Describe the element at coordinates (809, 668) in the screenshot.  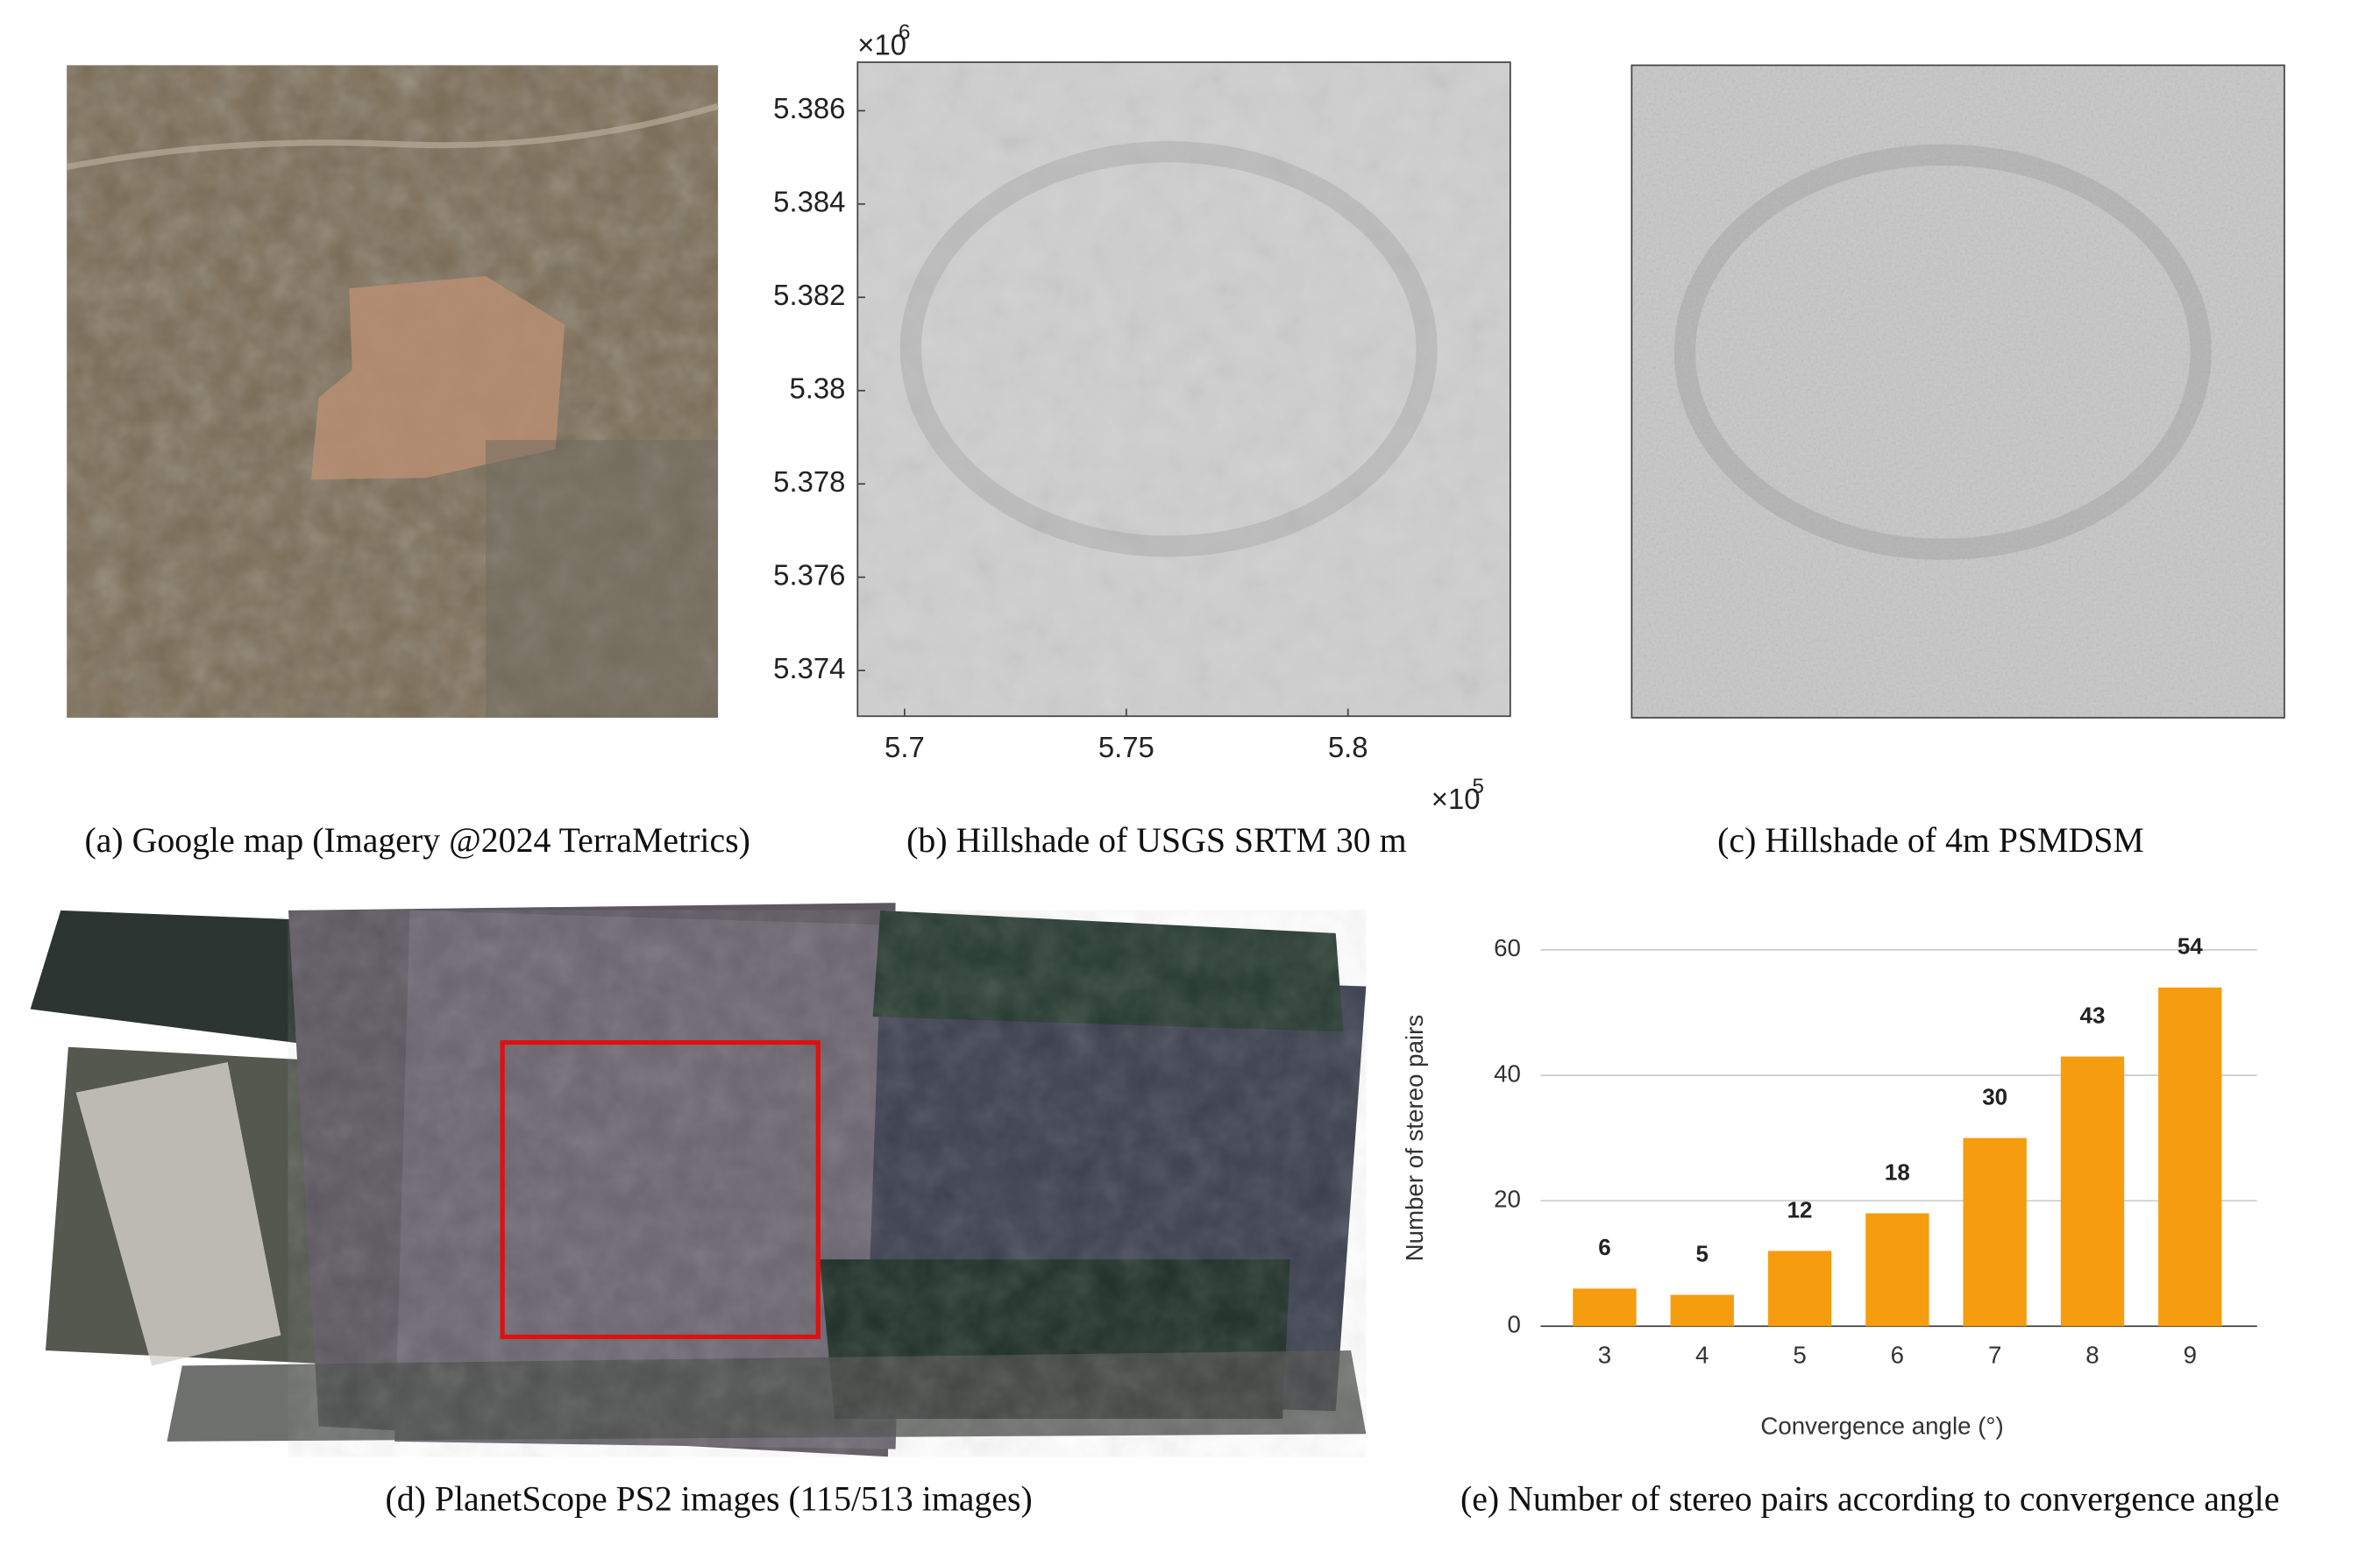
I see `y-tick-label: 5.374` at that location.